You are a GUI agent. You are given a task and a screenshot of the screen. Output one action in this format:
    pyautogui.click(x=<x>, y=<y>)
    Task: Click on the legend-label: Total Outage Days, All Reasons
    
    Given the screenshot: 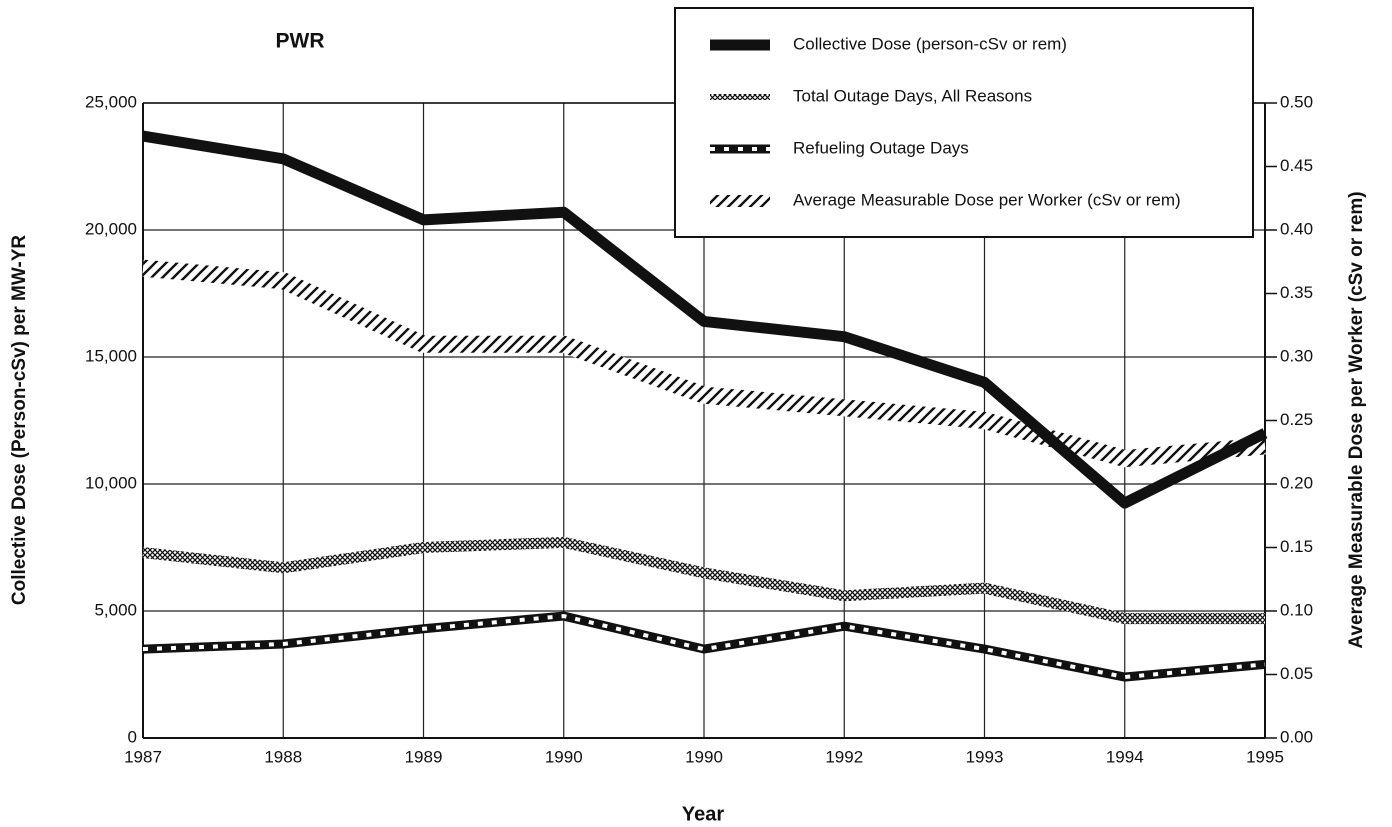 What is the action you would take?
    pyautogui.click(x=912, y=95)
    